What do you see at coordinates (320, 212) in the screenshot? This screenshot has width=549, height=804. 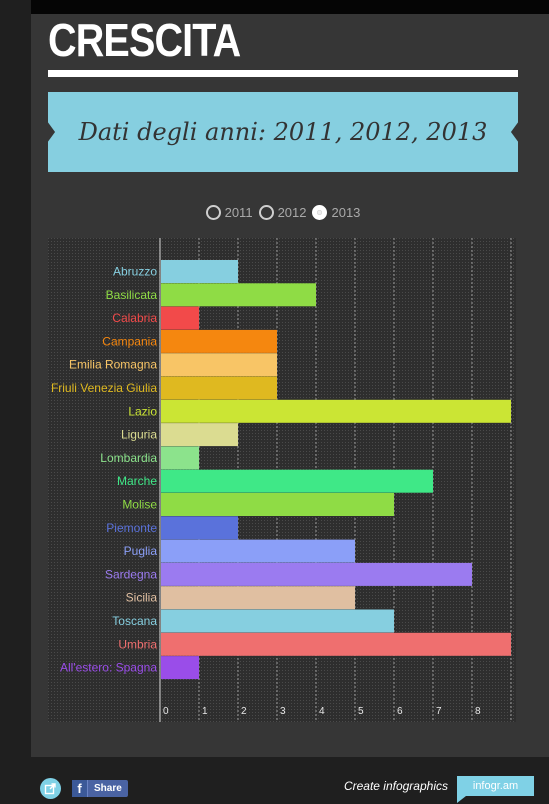 I see `radio-2013` at bounding box center [320, 212].